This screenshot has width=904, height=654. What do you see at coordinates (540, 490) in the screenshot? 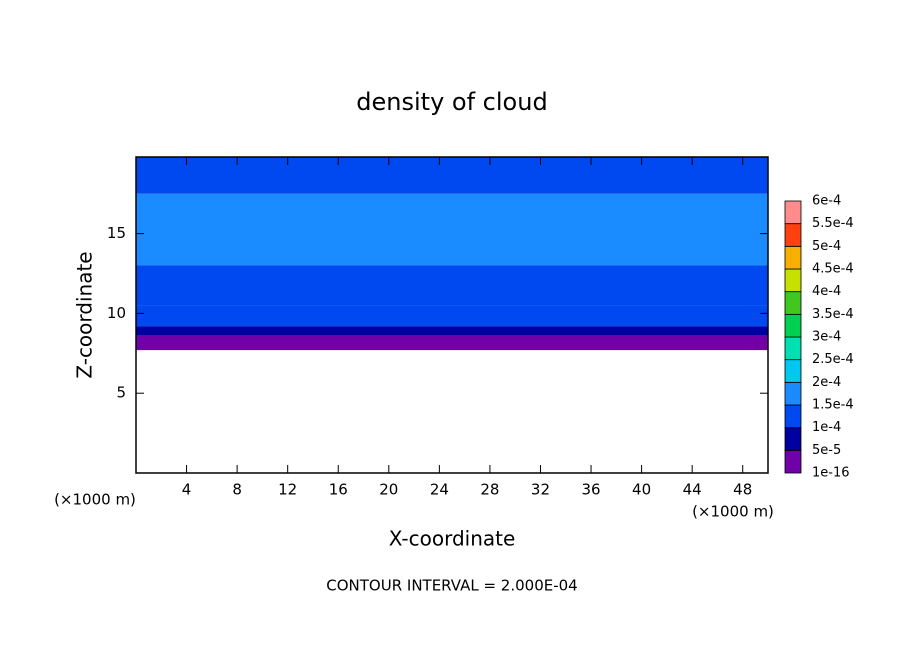
I see `x-tick-label: 32` at bounding box center [540, 490].